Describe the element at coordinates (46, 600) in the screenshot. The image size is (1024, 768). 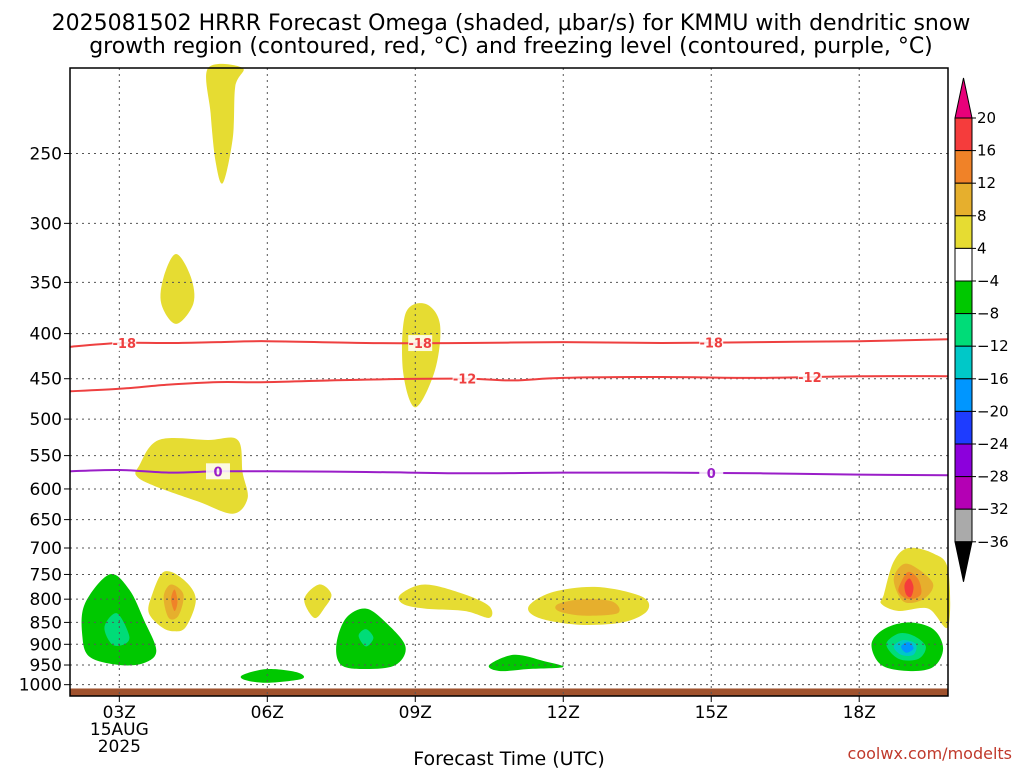
I see `y-tick-label-800: 800` at that location.